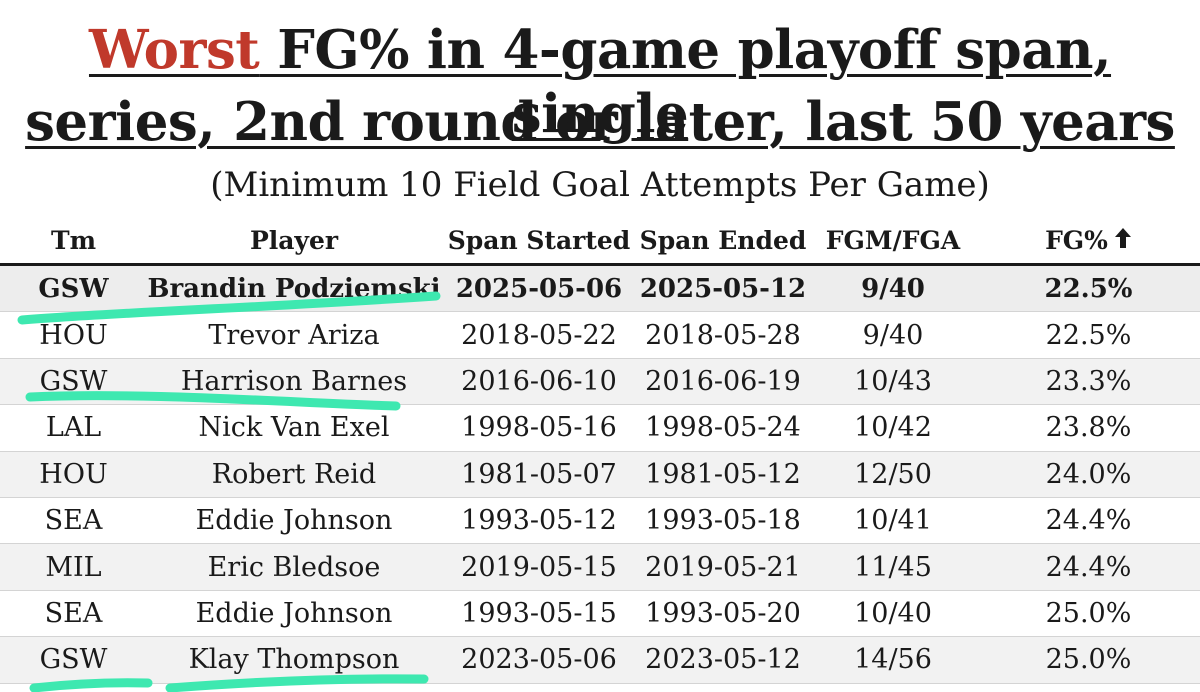  Describe the element at coordinates (294, 241) in the screenshot. I see `header-player: Player` at that location.